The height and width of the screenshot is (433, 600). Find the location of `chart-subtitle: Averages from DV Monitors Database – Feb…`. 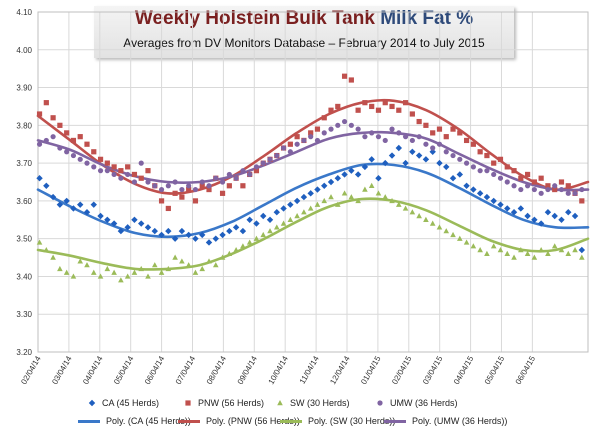

chart-subtitle: Averages from DV Monitors Database – Feb… is located at coordinates (304, 43).